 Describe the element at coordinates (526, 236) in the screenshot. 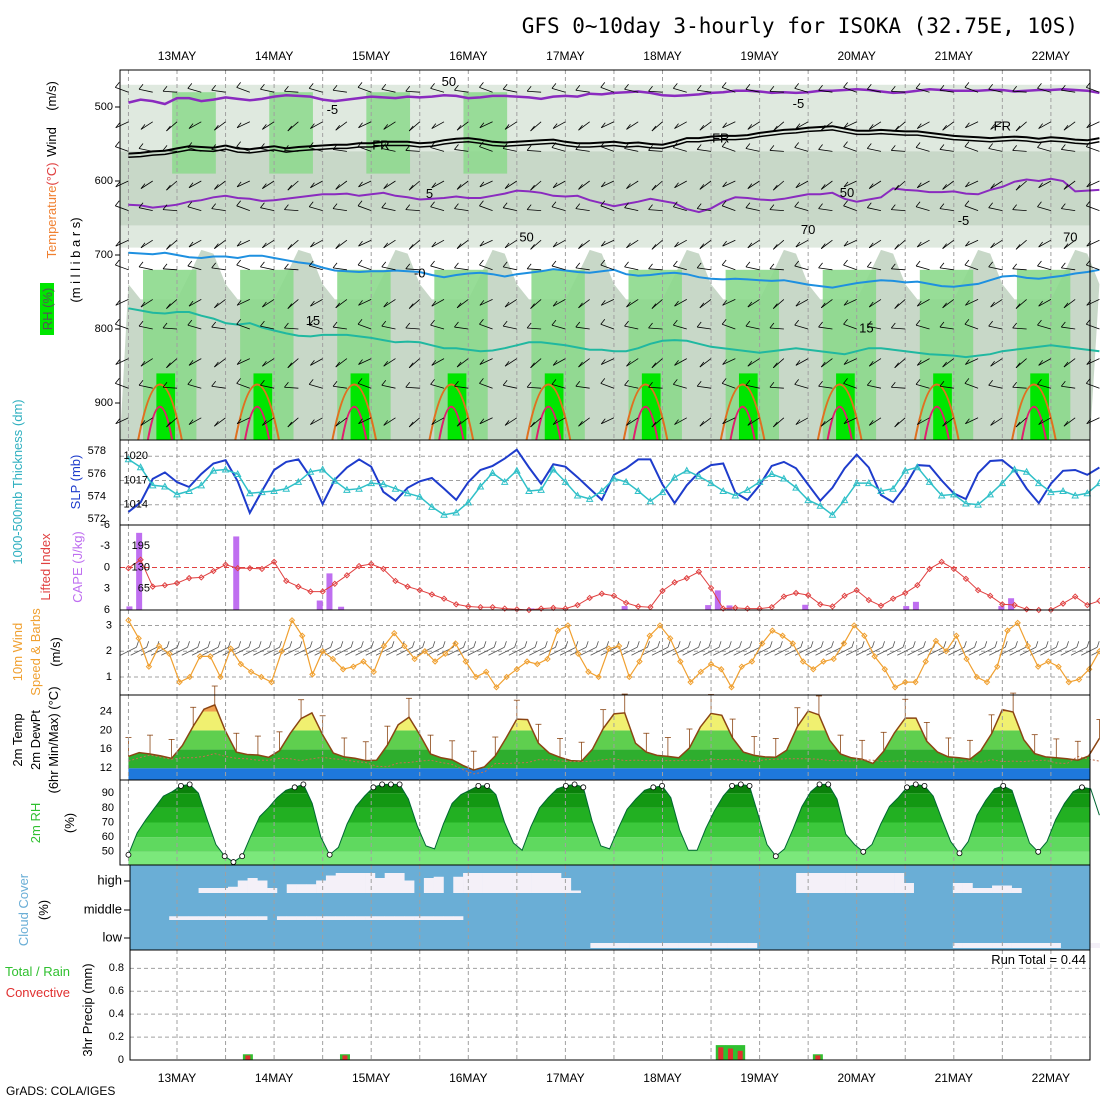

I see `contour-label: 50` at that location.